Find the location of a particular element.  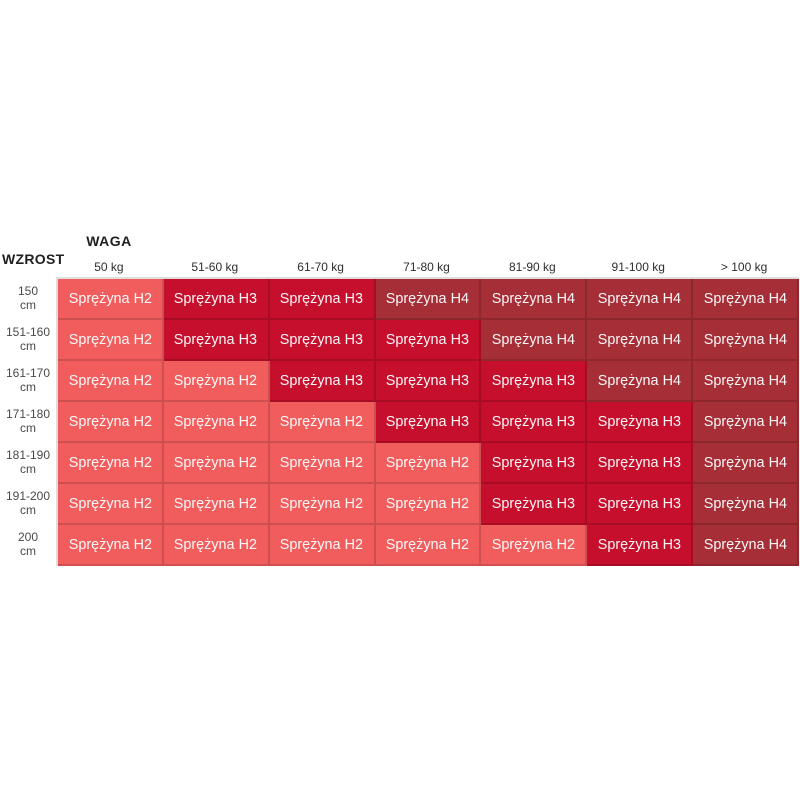

row-header: 181-190 cm is located at coordinates (28, 461).